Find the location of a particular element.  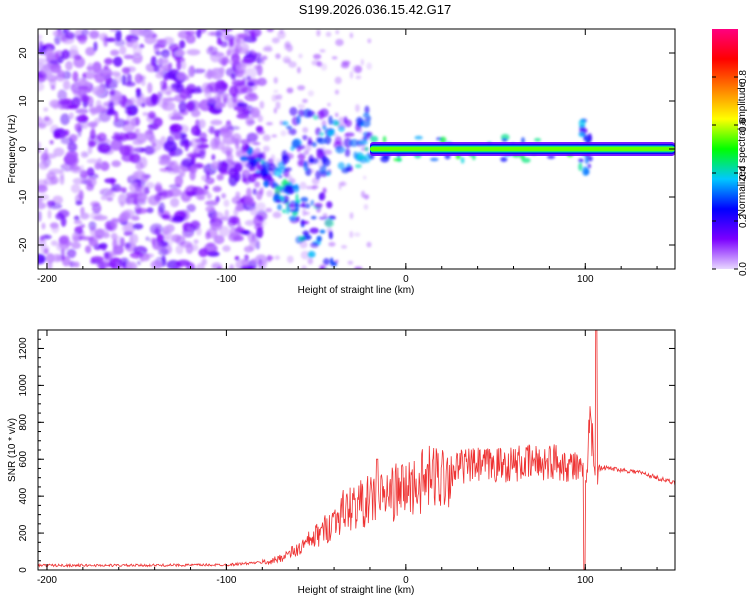

heatmap-x-tick-label: 100 is located at coordinates (585, 279).